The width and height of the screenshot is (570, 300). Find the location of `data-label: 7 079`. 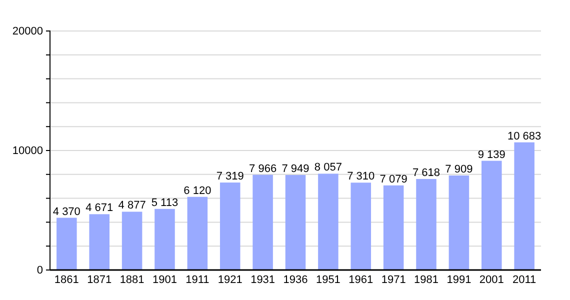

data-label: 7 079 is located at coordinates (394, 179).